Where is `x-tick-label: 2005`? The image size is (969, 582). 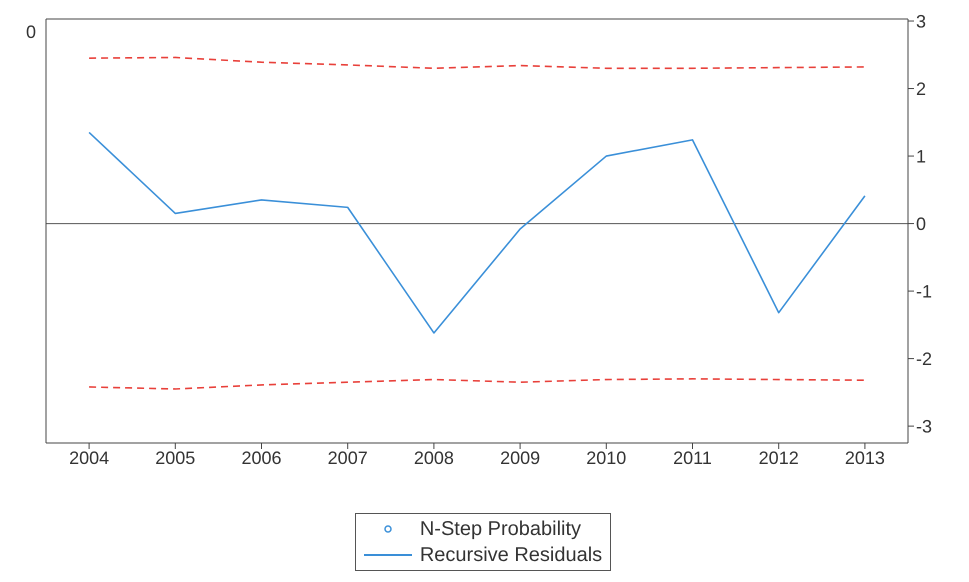
x-tick-label: 2005 is located at coordinates (175, 458).